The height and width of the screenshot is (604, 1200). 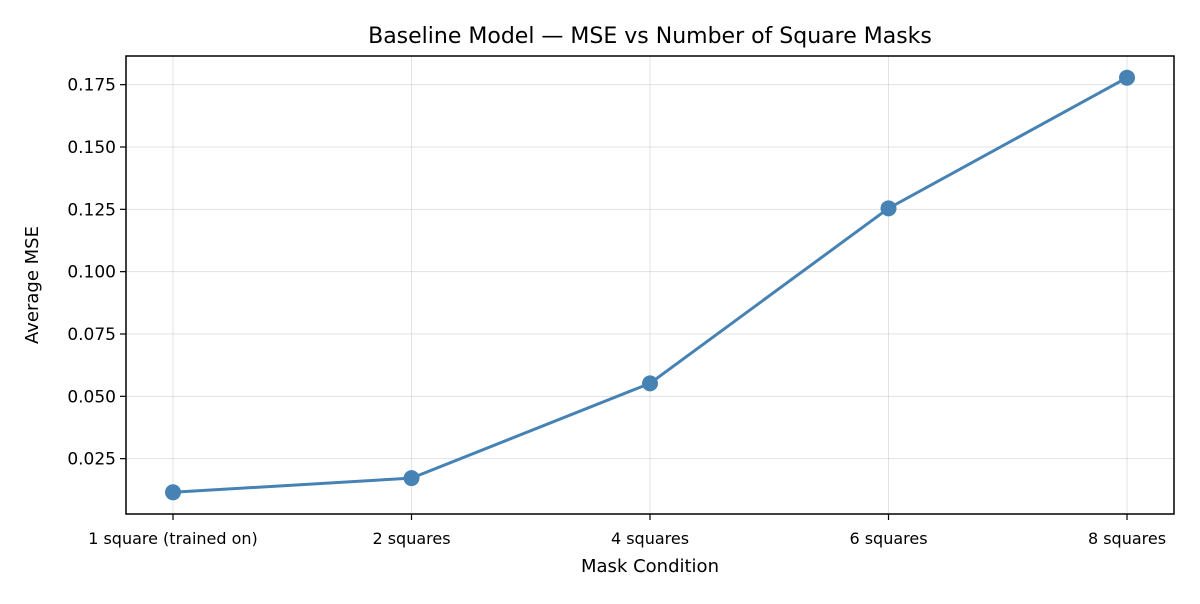 I want to click on y-tick-label: 0.175, so click(x=91, y=86).